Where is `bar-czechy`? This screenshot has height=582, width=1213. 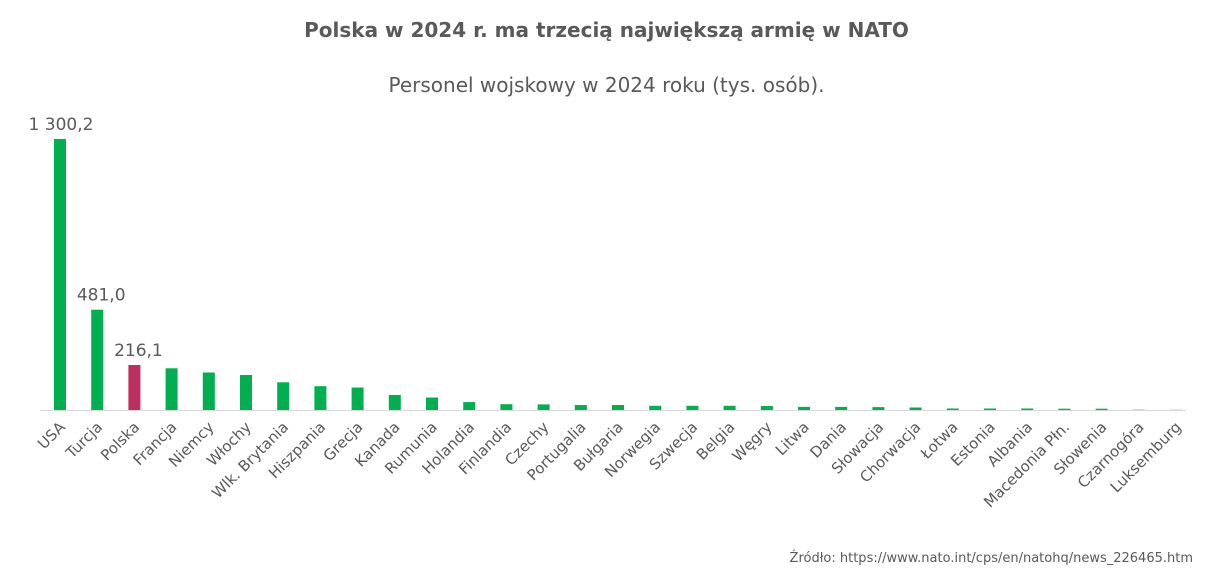
bar-czechy is located at coordinates (543, 407).